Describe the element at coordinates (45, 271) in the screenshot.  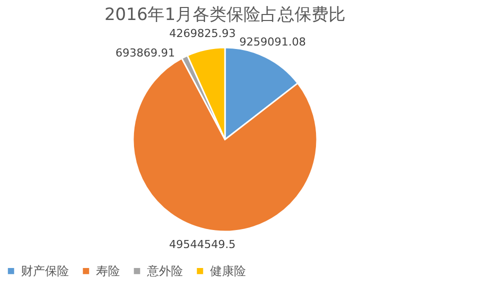
I see `legend-label: 财产保险` at that location.